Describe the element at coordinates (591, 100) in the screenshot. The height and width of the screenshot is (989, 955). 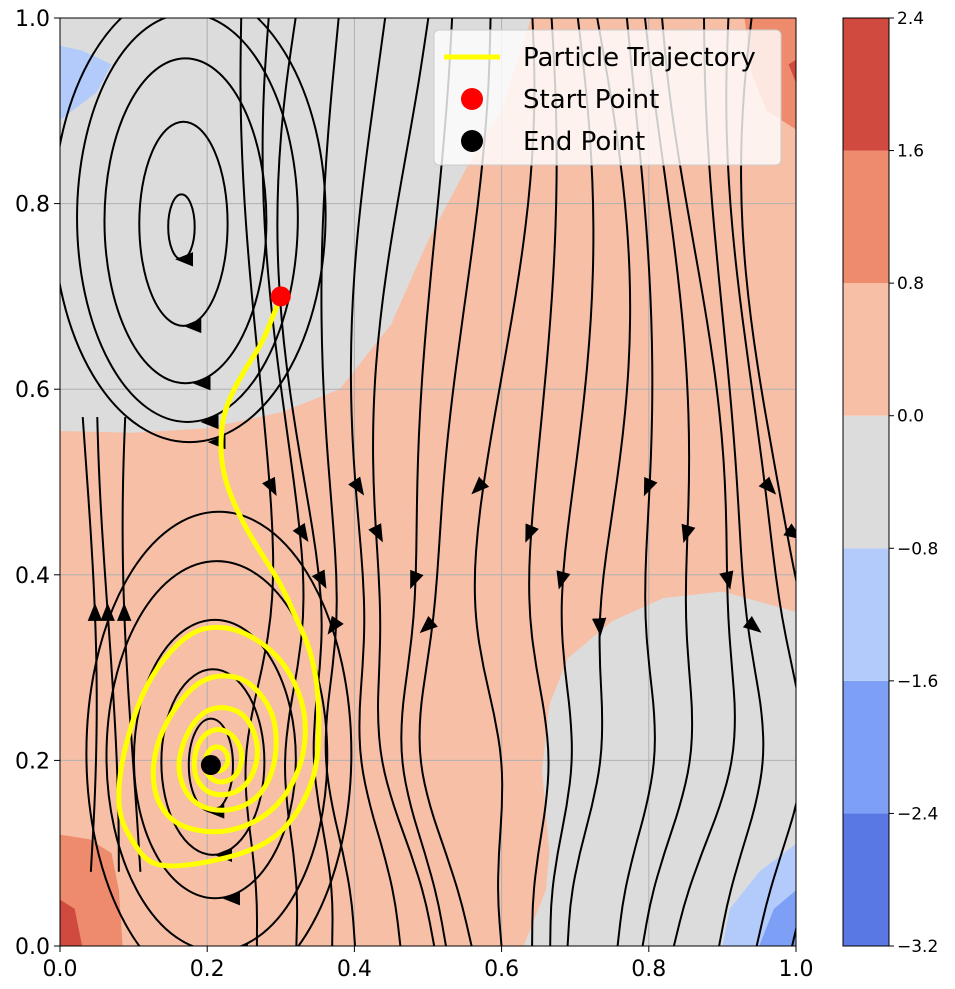
I see `legend-label: Start Point` at that location.